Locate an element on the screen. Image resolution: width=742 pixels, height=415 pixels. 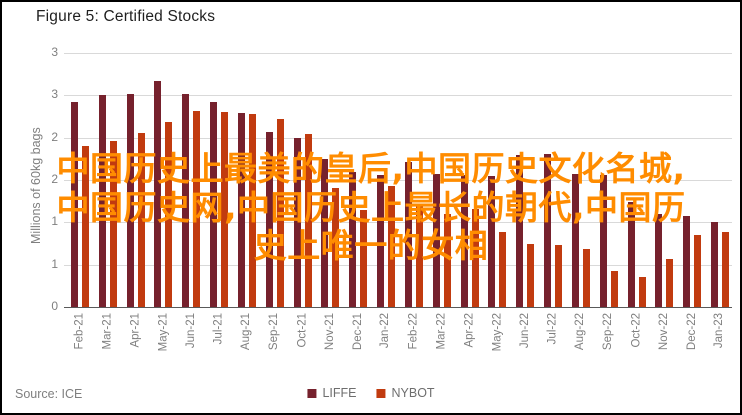
chart-title: Figure 5: Certified Stocks is located at coordinates (126, 16).